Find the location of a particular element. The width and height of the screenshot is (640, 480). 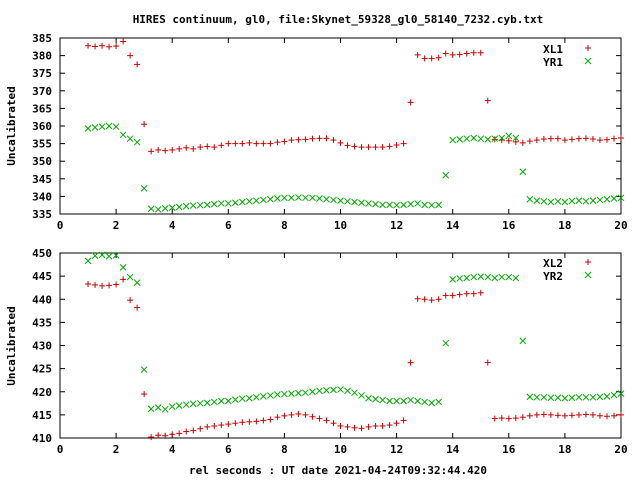

y-tick-label: 410 is located at coordinates (42, 438).